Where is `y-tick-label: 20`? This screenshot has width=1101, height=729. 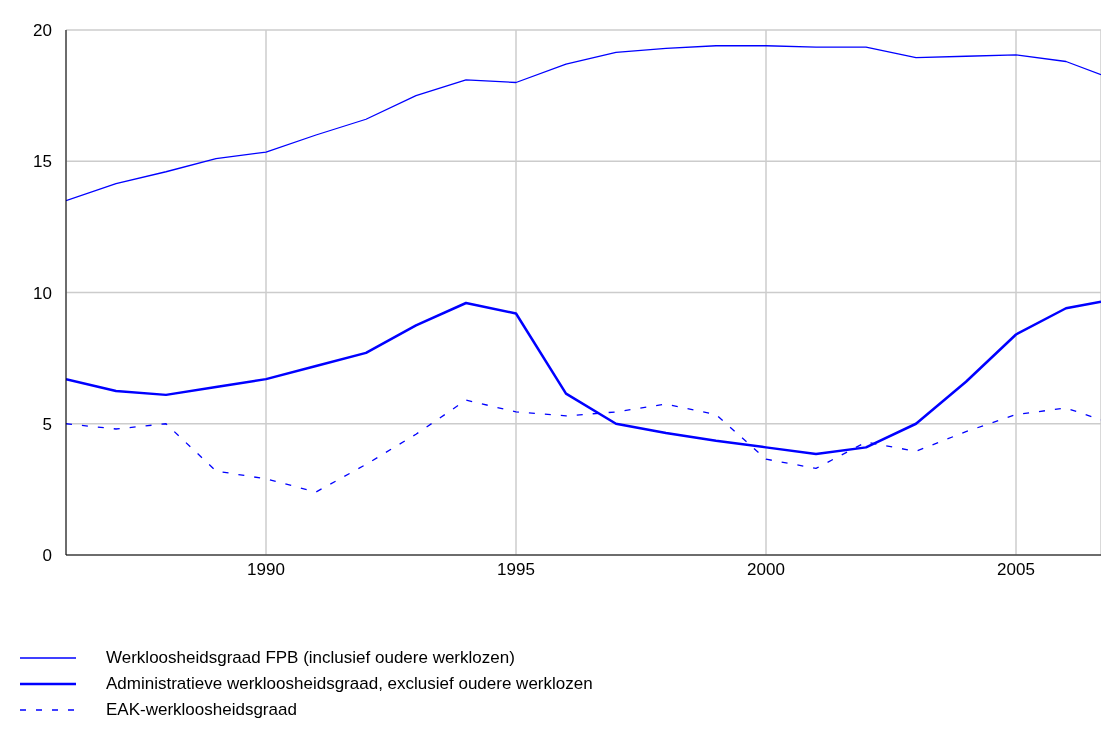
y-tick-label: 20 is located at coordinates (42, 31).